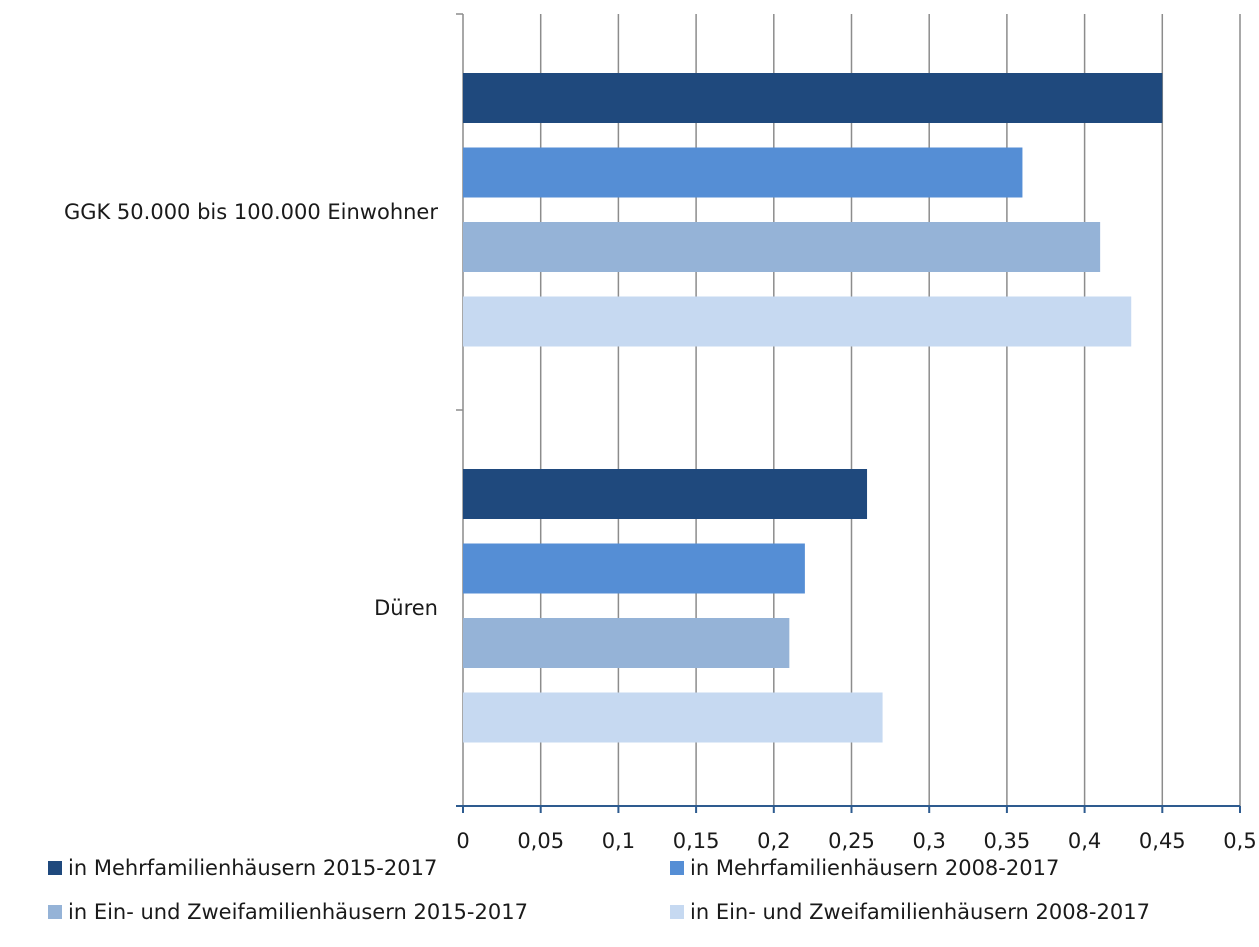 The image size is (1259, 947). I want to click on x-tick-label: 0,45, so click(1162, 841).